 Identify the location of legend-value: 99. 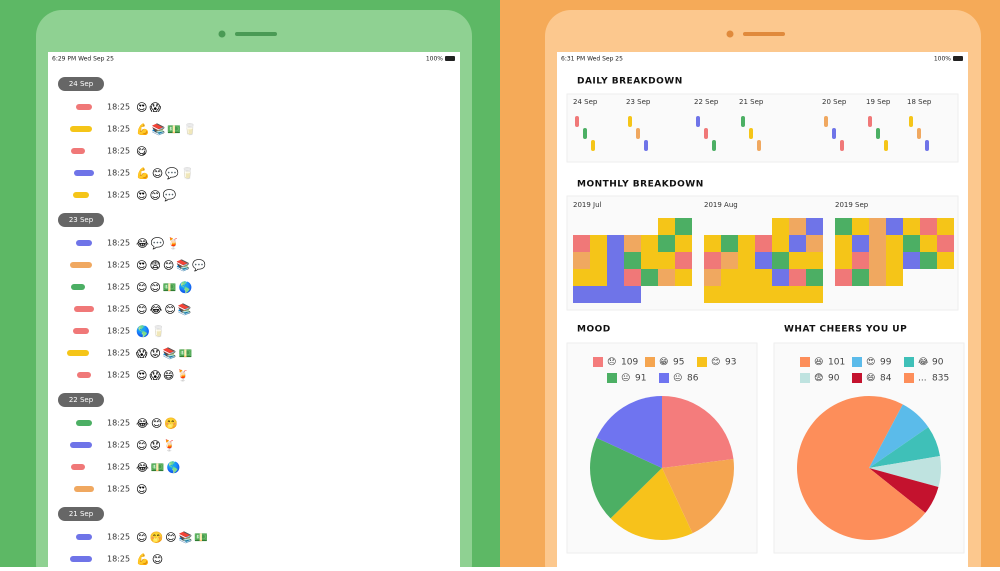
(886, 363).